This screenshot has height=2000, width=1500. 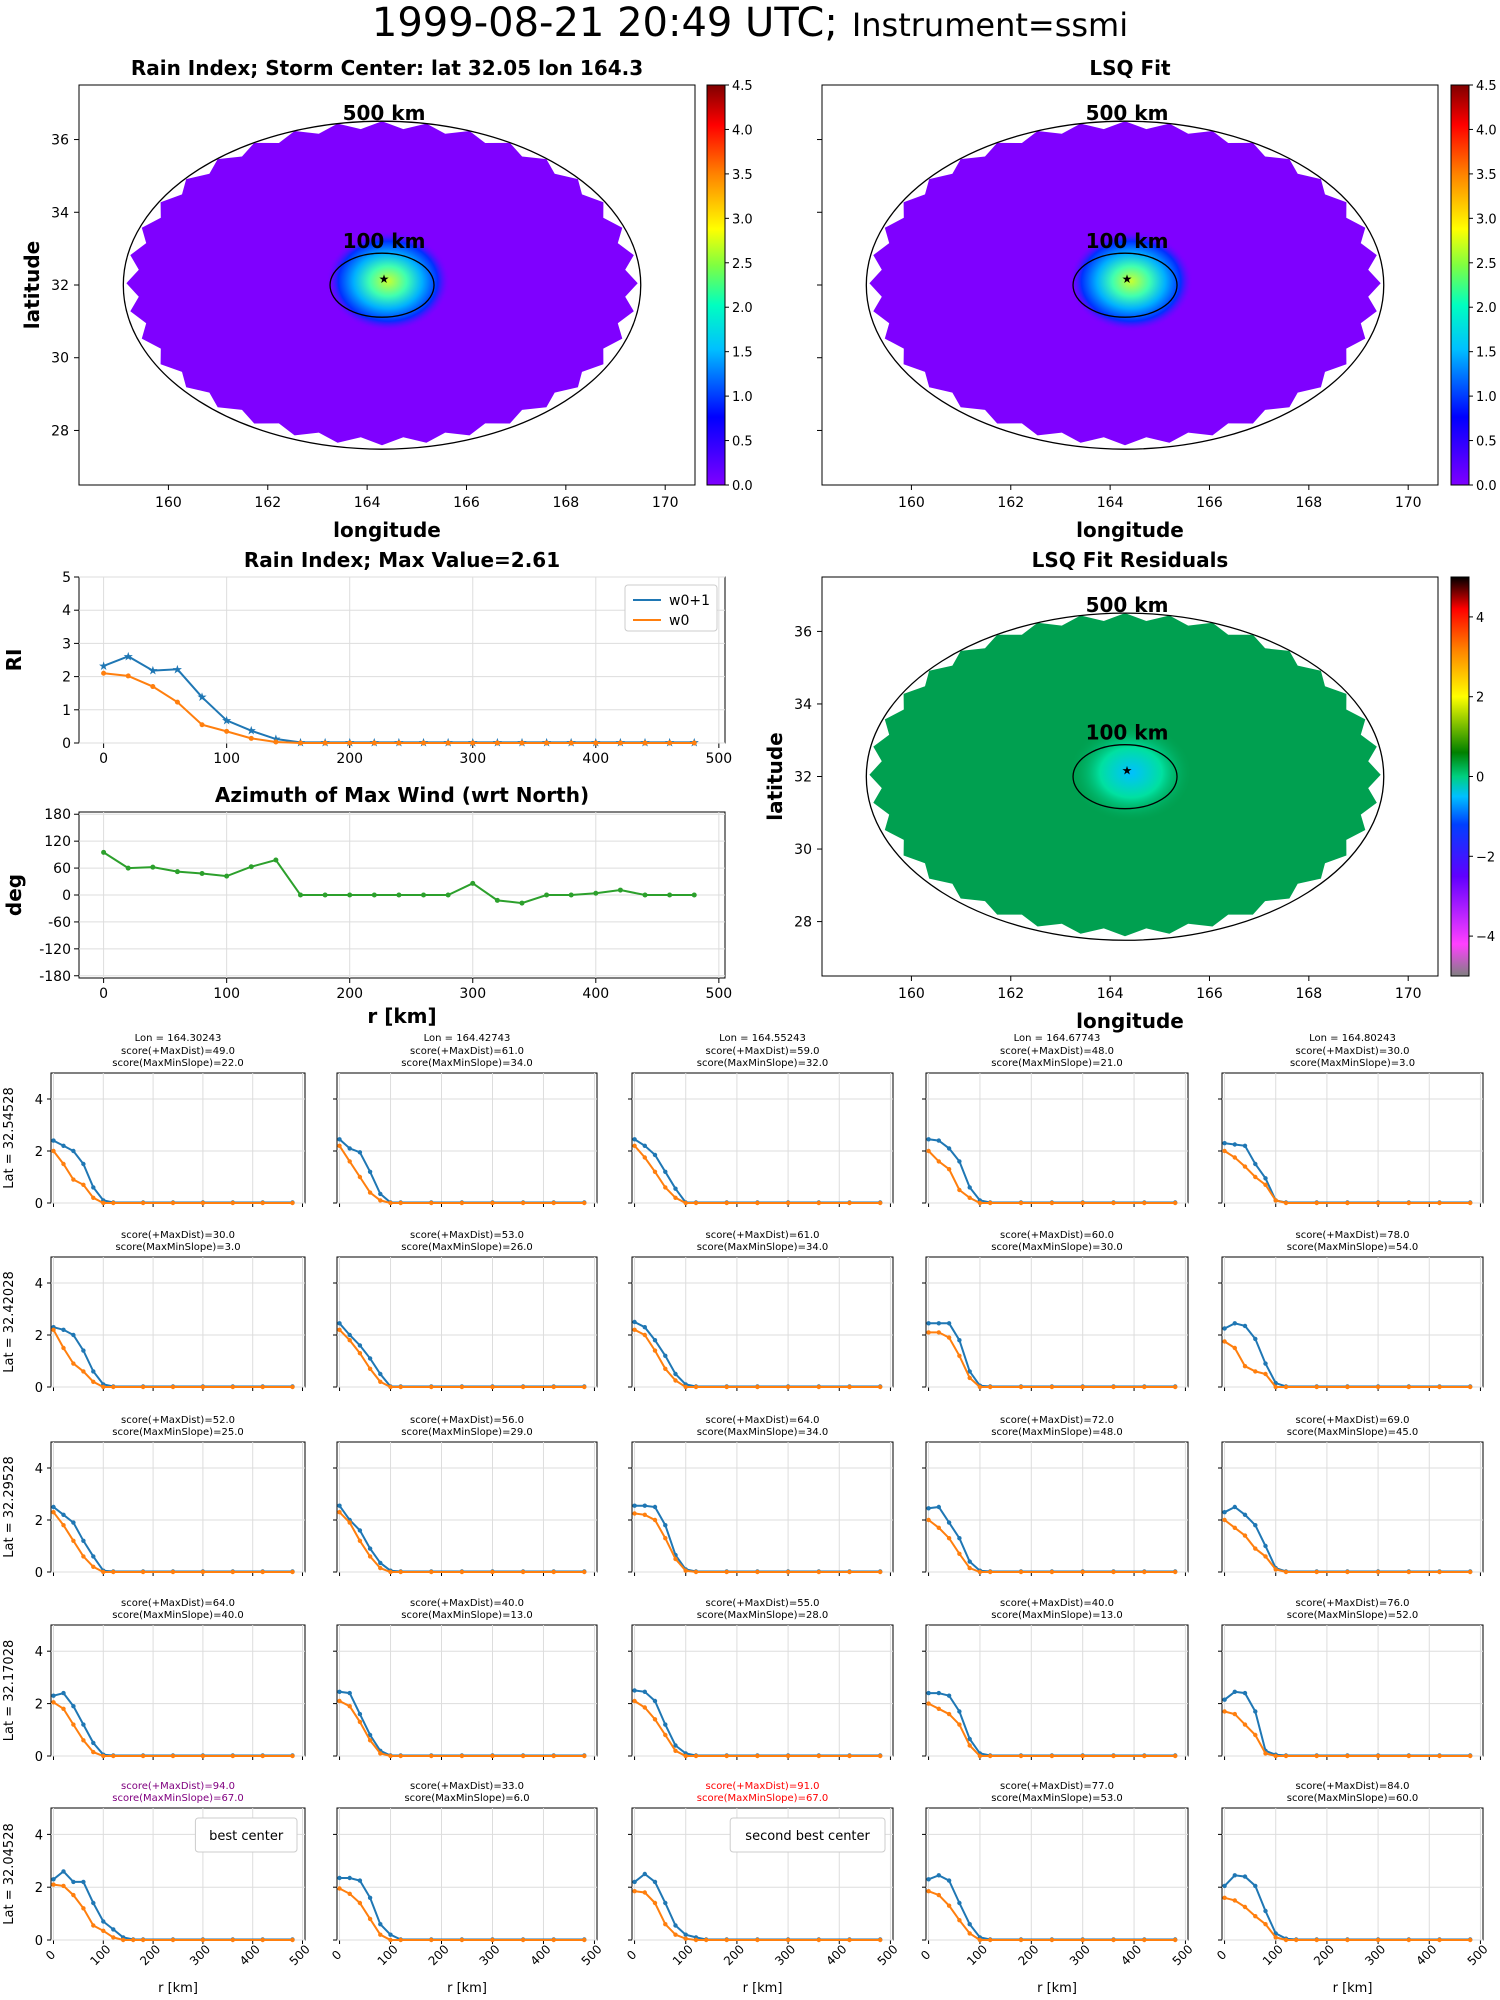 What do you see at coordinates (1308, 994) in the screenshot?
I see `x-tick-label: 168` at bounding box center [1308, 994].